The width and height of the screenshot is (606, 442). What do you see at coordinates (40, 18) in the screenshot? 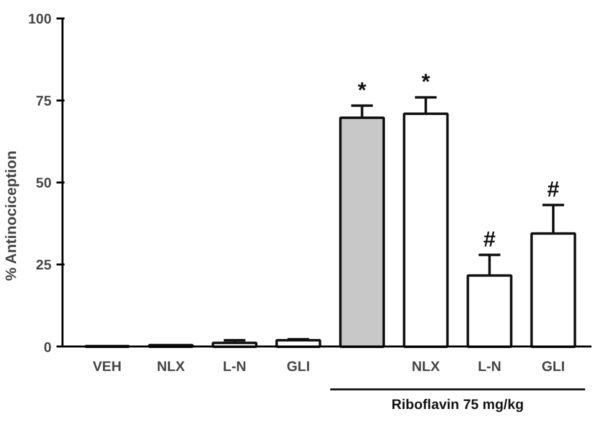
I see `y-tick-label: 100` at bounding box center [40, 18].